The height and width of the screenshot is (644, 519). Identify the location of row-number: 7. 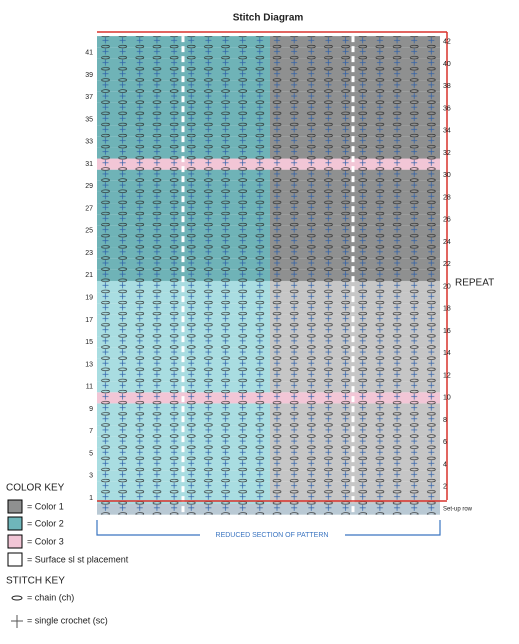
(91, 431).